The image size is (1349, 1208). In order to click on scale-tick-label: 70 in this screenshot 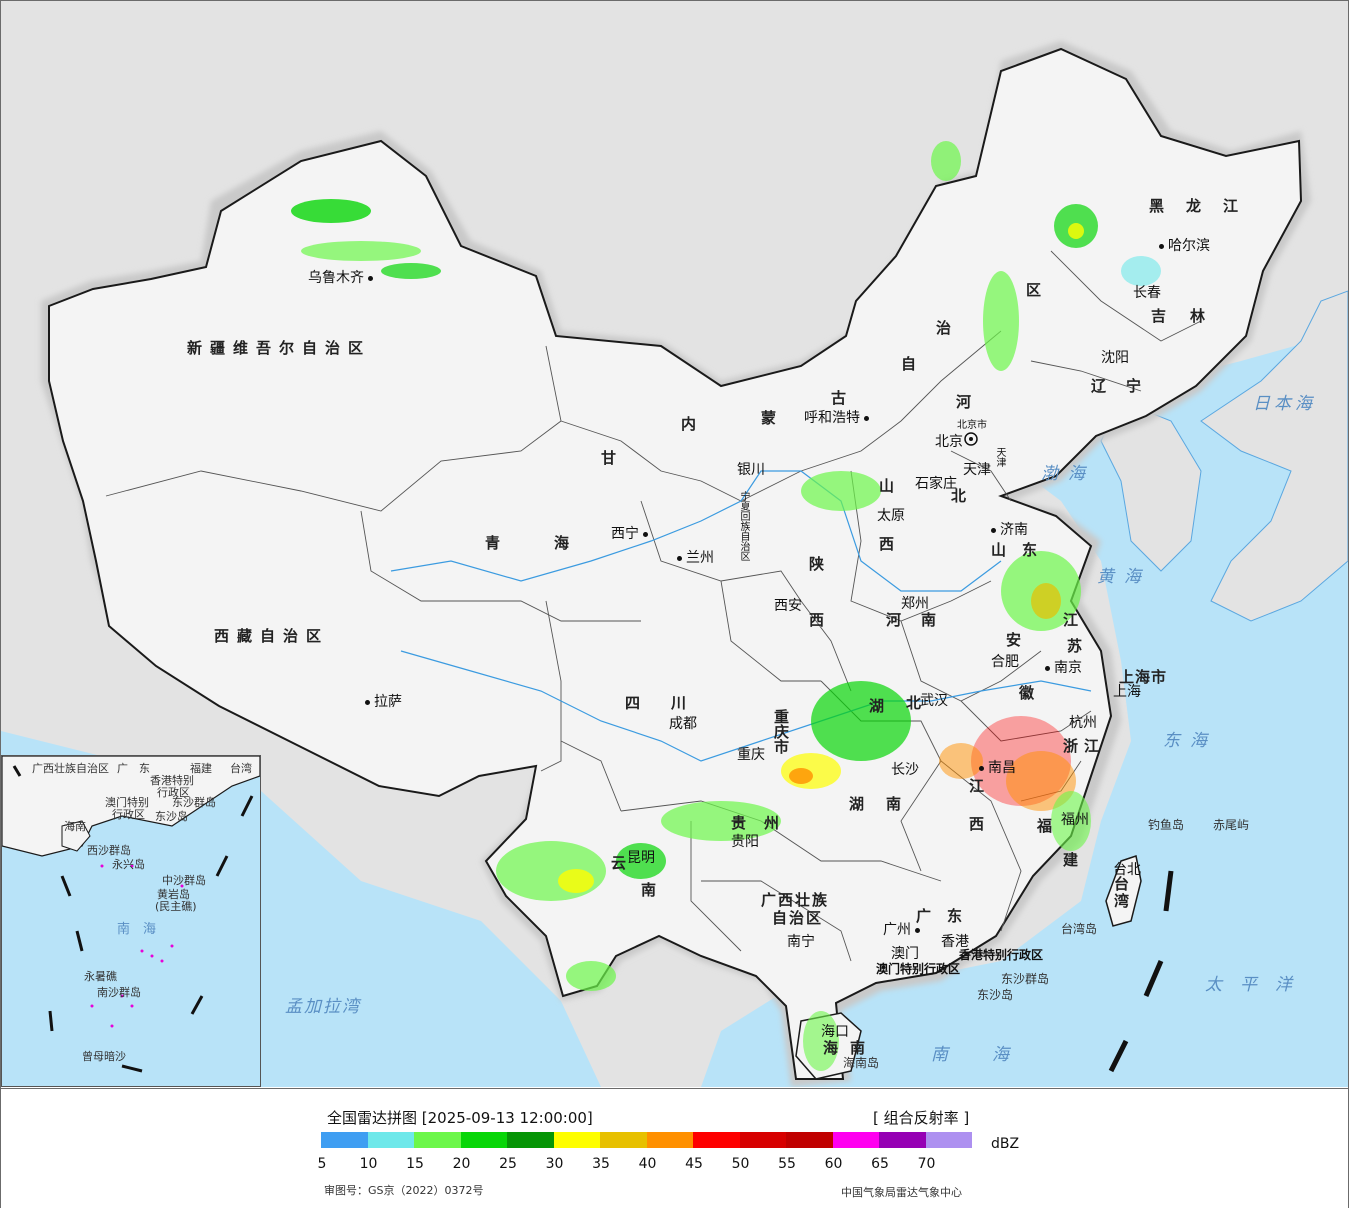, I will do `click(926, 1164)`.